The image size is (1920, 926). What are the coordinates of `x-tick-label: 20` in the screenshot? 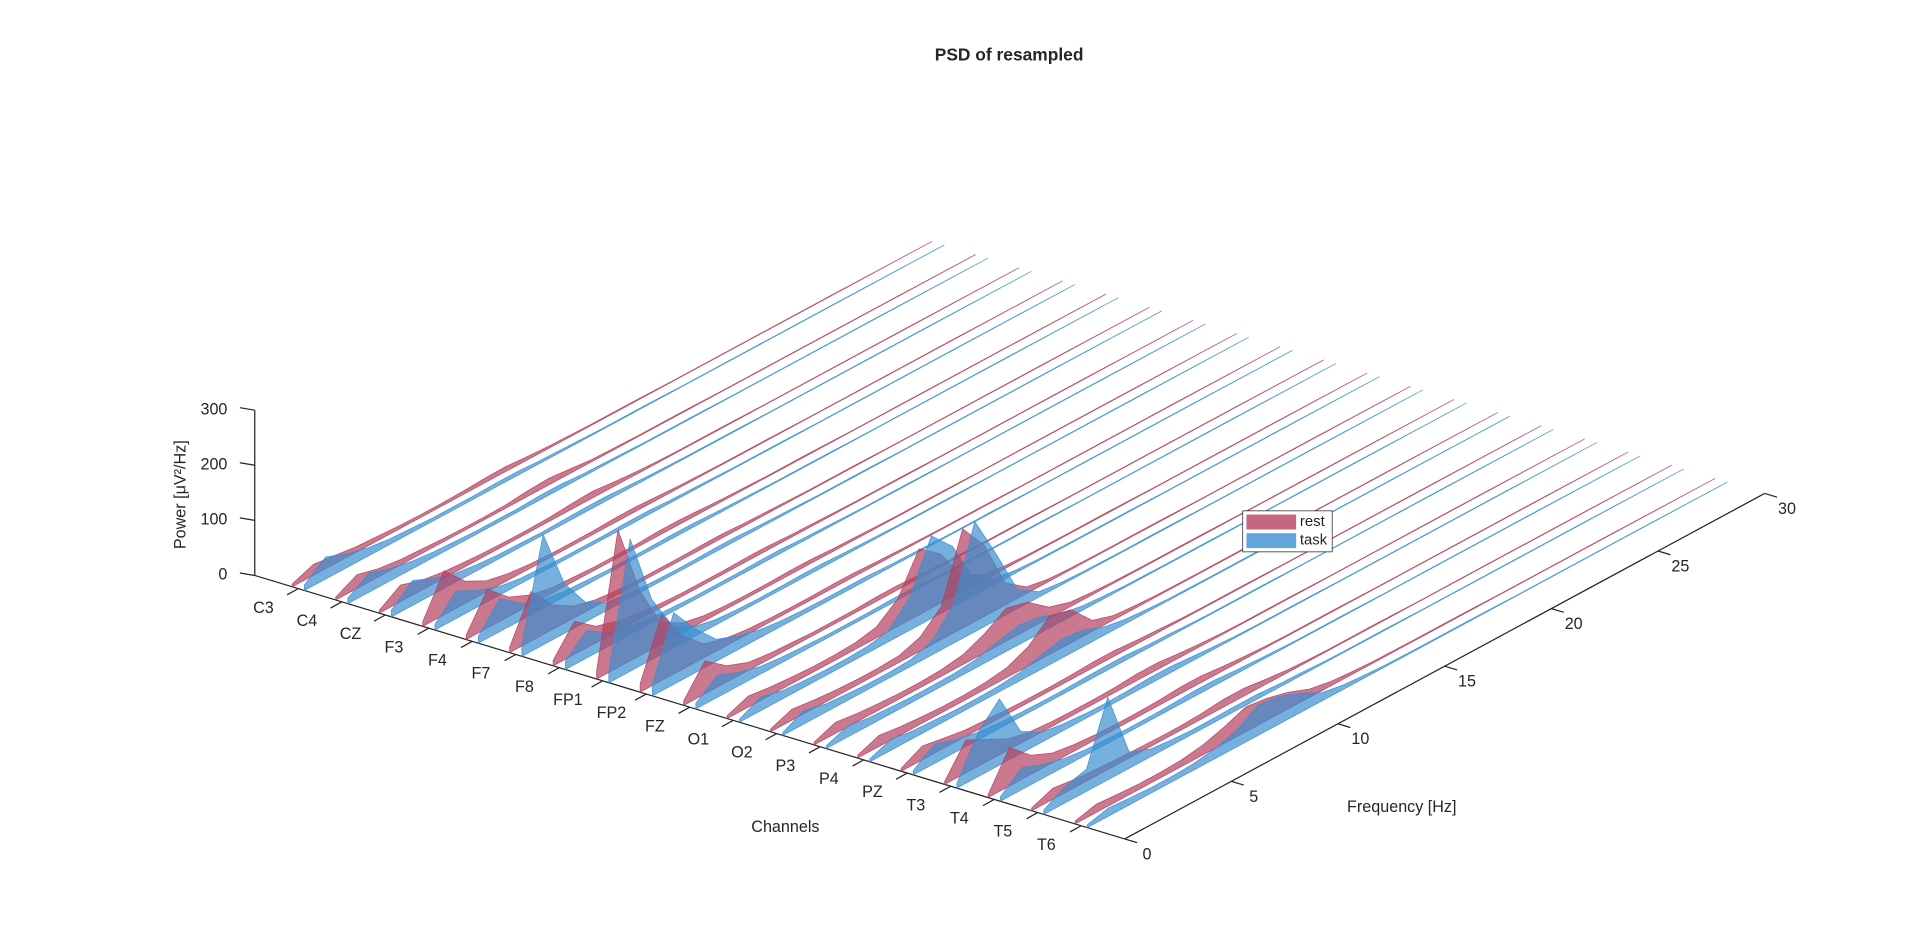 It's located at (1574, 624).